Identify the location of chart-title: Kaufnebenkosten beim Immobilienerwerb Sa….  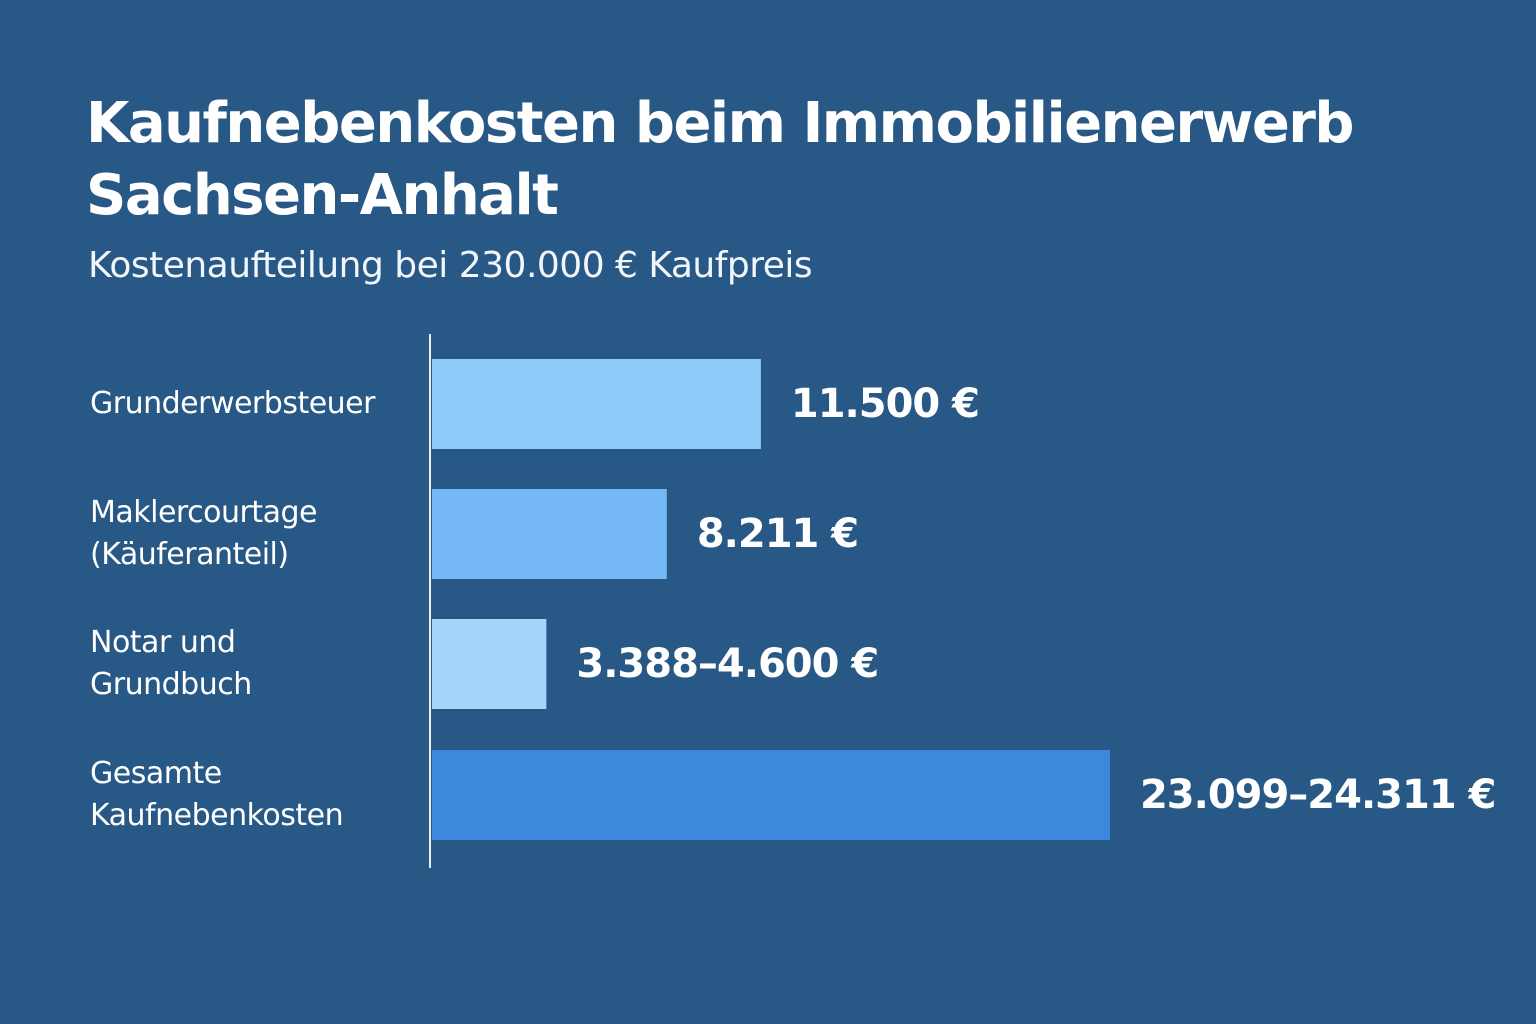
(720, 159).